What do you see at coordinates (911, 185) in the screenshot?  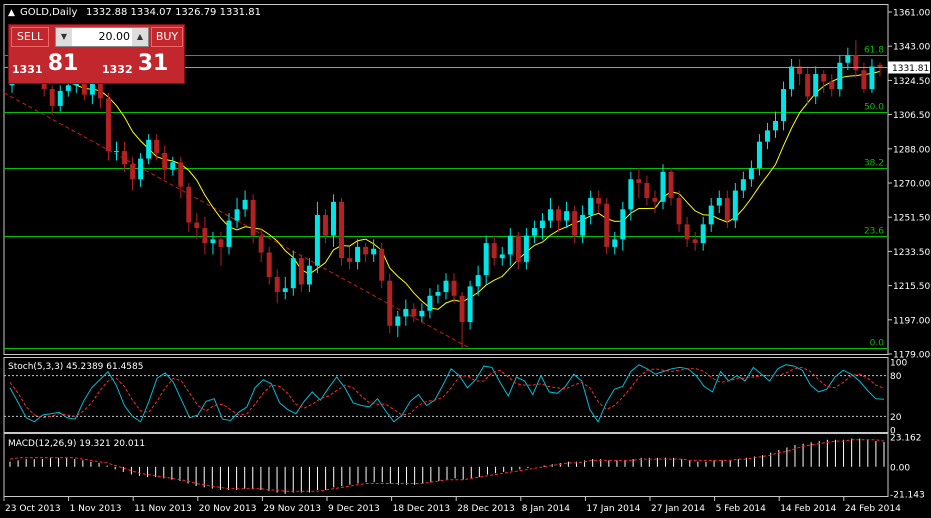 I see `price-axis-label: 1270.00` at bounding box center [911, 185].